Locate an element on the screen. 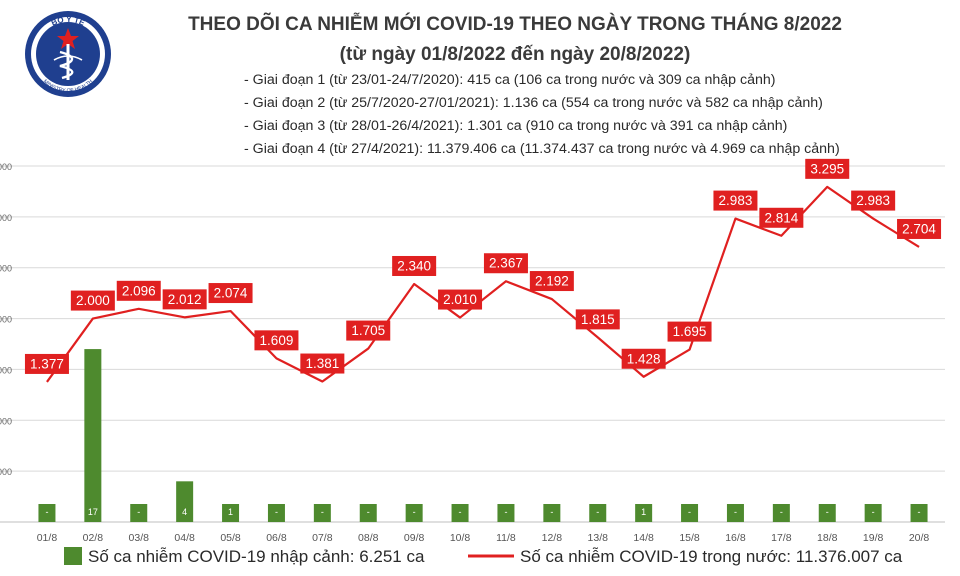  bar-20/8 is located at coordinates (919, 513).